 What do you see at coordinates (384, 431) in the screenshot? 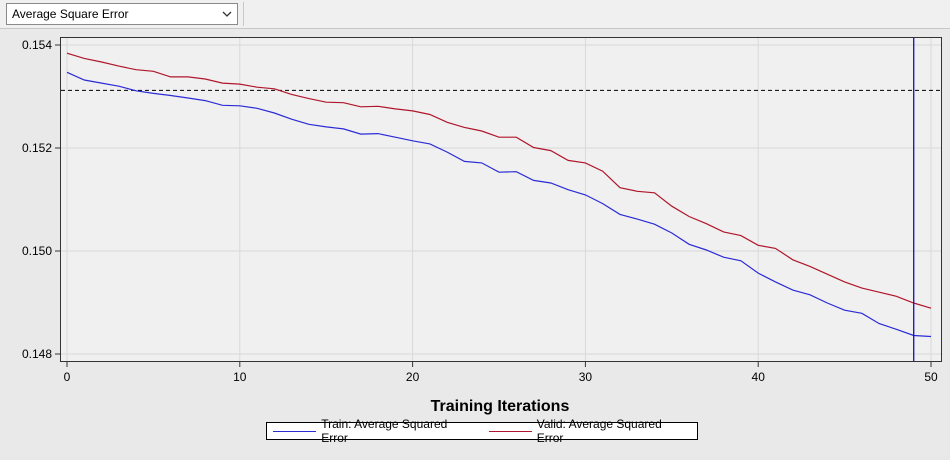
I see `legend-label-train: Train: Average Squared Error` at bounding box center [384, 431].